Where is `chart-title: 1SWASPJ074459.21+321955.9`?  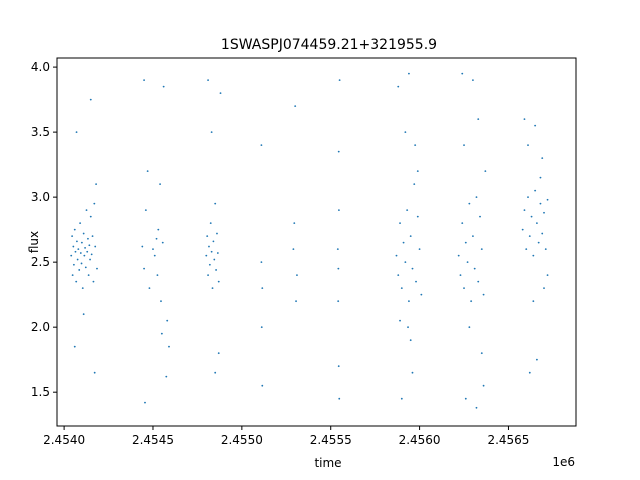
chart-title: 1SWASPJ074459.21+321955.9 is located at coordinates (329, 45).